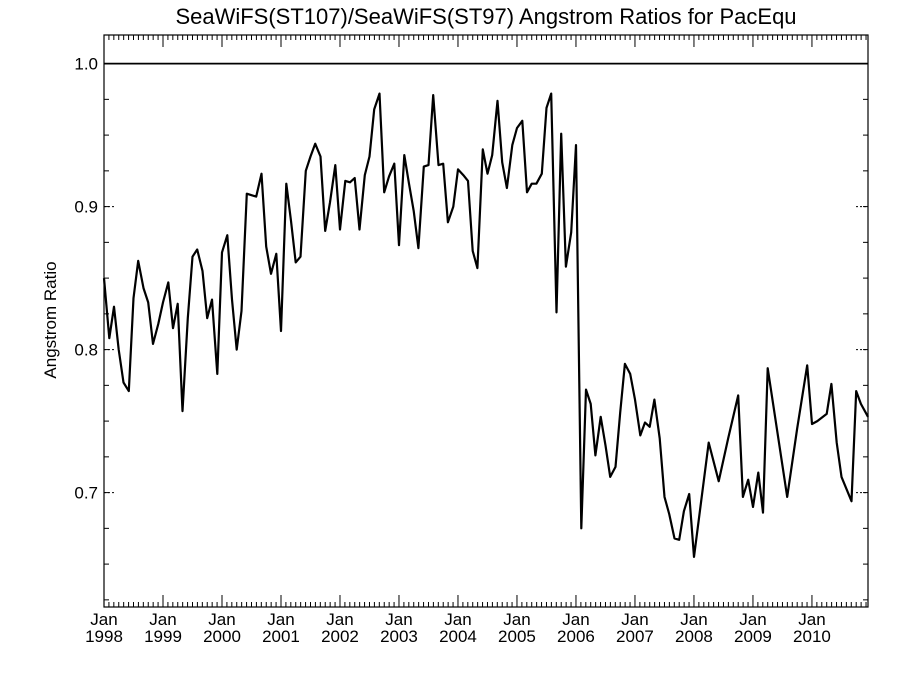 The height and width of the screenshot is (675, 900). Describe the element at coordinates (86, 207) in the screenshot. I see `y-tick-label: 0.9` at that location.